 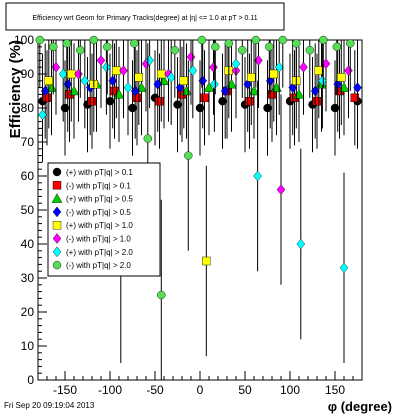 What do you see at coordinates (28, 108) in the screenshot?
I see `y-tick-label: 80` at bounding box center [28, 108].